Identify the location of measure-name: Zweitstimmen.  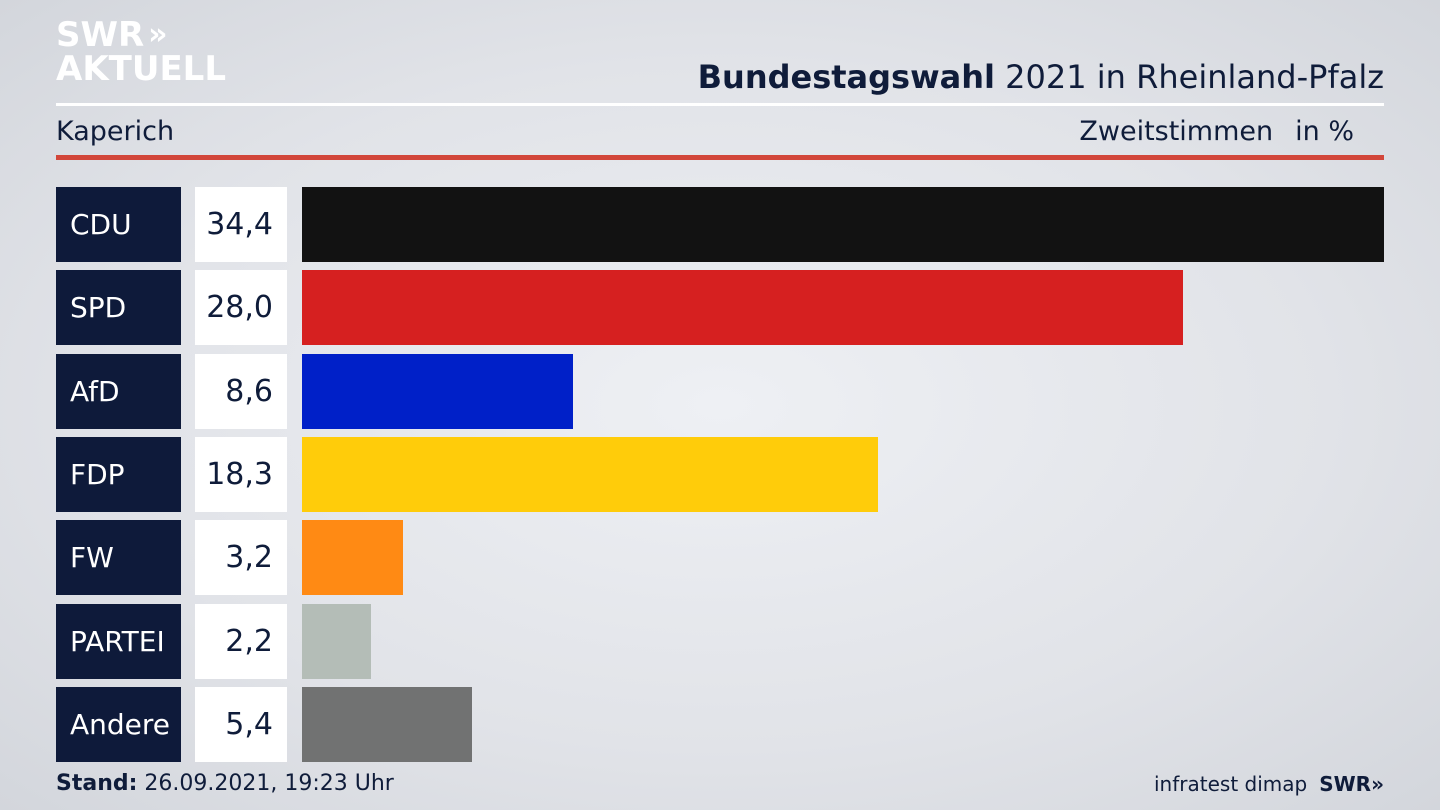
(1176, 131).